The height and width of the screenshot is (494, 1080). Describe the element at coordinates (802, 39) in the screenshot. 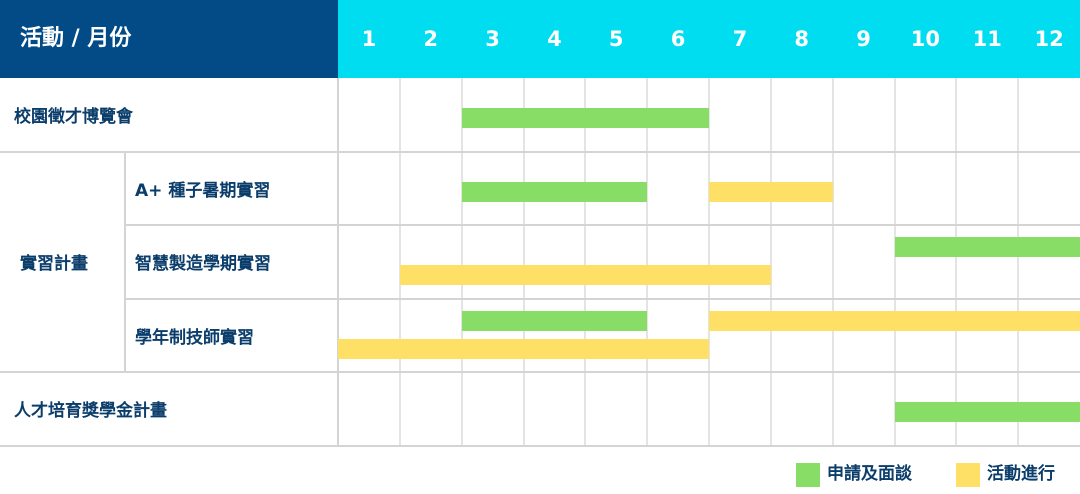

I see `month-label: 8` at that location.